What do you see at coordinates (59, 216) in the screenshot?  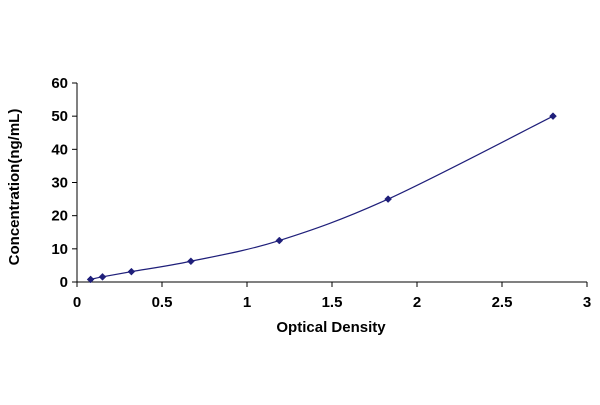 I see `y-tick-label: 20` at bounding box center [59, 216].